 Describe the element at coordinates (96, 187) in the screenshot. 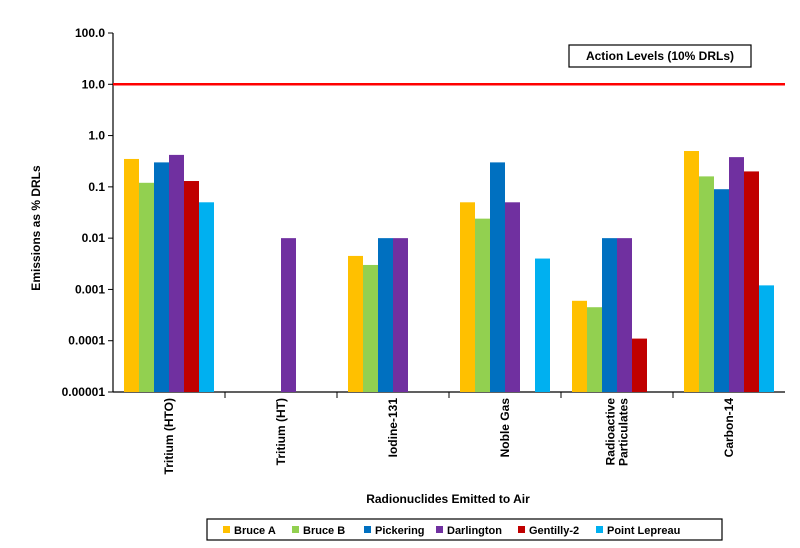

I see `y-tick-label: 0.1` at that location.